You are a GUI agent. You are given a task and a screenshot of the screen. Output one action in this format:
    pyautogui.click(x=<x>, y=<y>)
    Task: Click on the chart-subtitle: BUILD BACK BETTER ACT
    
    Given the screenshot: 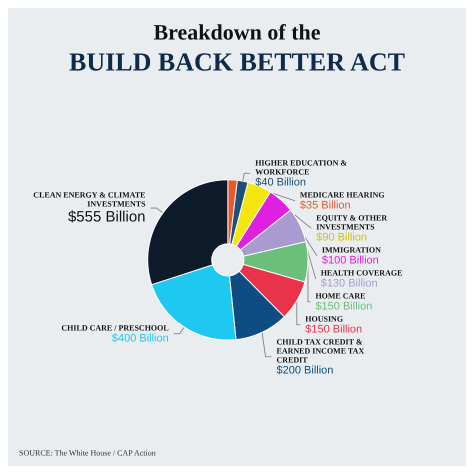 What is the action you would take?
    pyautogui.click(x=237, y=62)
    